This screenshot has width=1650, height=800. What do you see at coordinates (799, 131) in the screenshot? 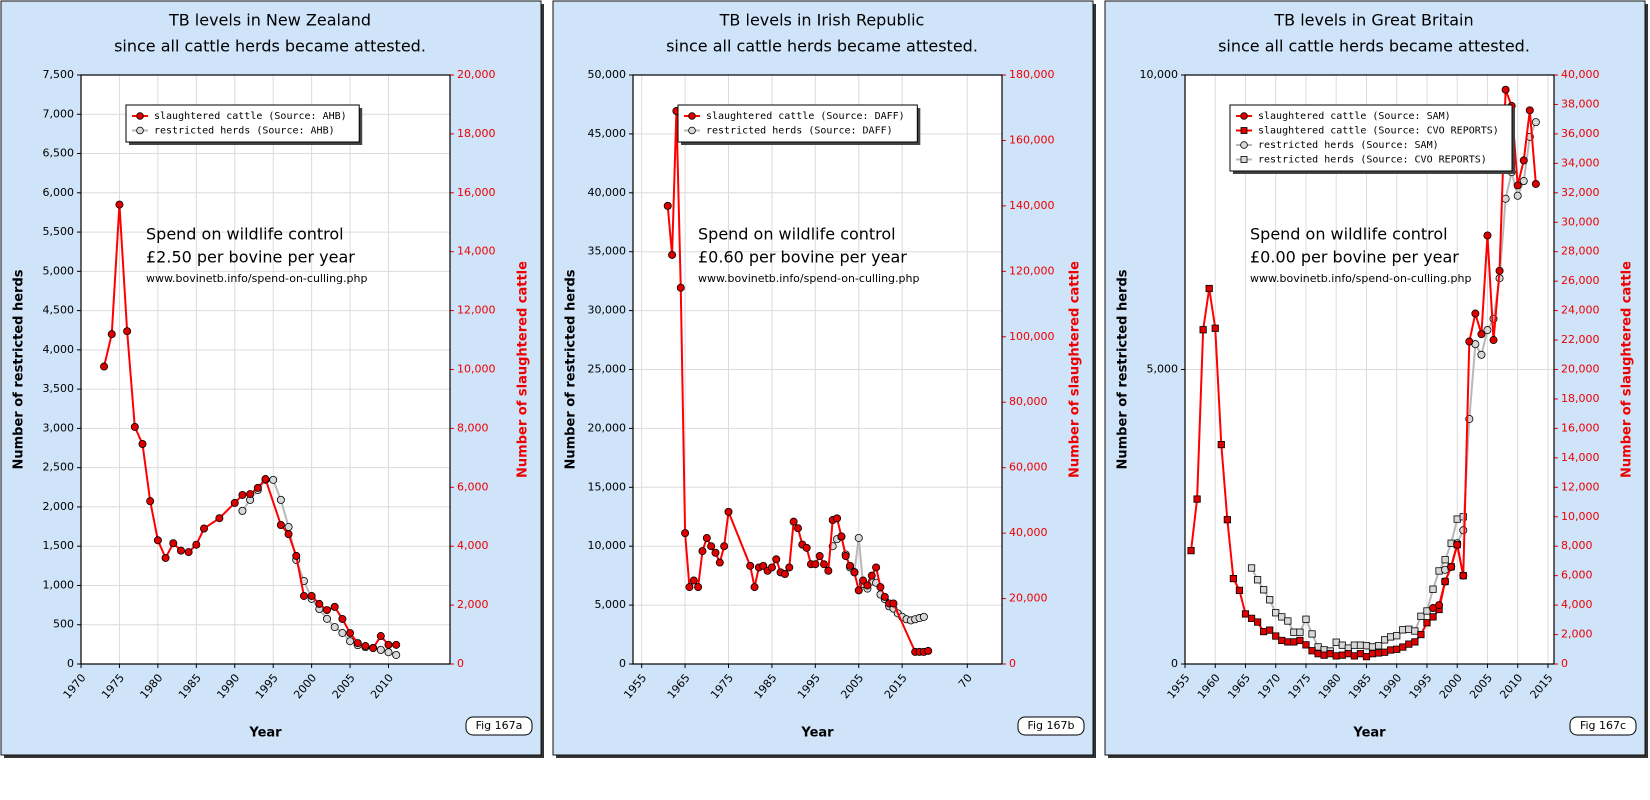
I see `legend-label: restricted herds (Source: DAFF)` at bounding box center [799, 131].